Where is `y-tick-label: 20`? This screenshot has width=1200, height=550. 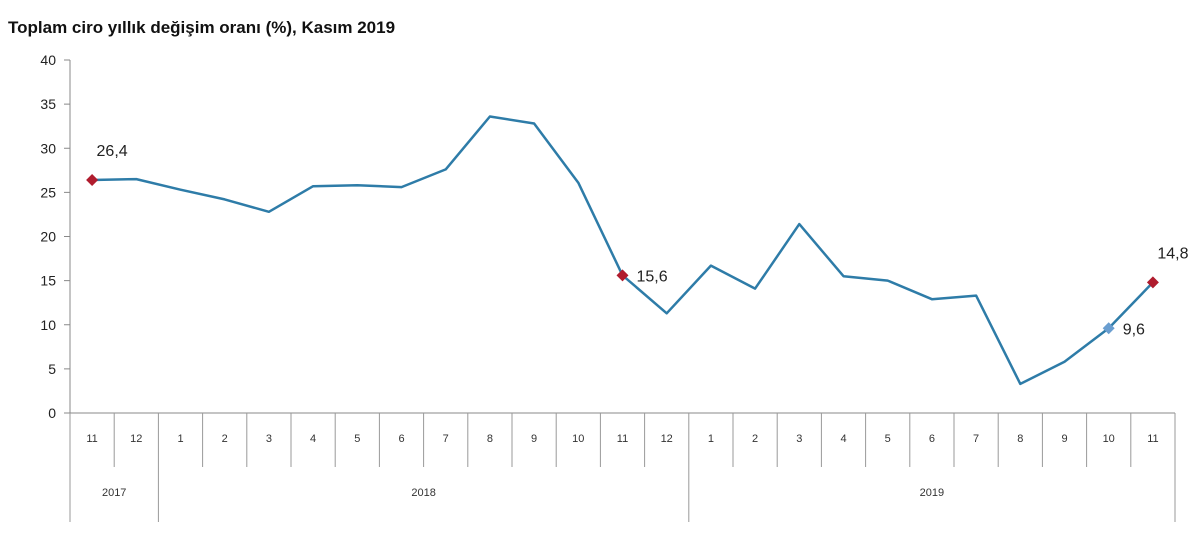 y-tick-label: 20 is located at coordinates (48, 237).